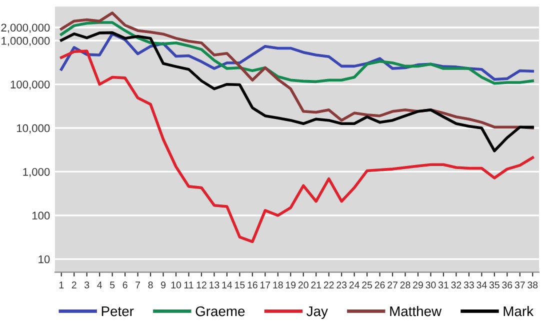 The width and height of the screenshot is (550, 332). What do you see at coordinates (341, 285) in the screenshot?
I see `x-tick-label: 23` at bounding box center [341, 285].